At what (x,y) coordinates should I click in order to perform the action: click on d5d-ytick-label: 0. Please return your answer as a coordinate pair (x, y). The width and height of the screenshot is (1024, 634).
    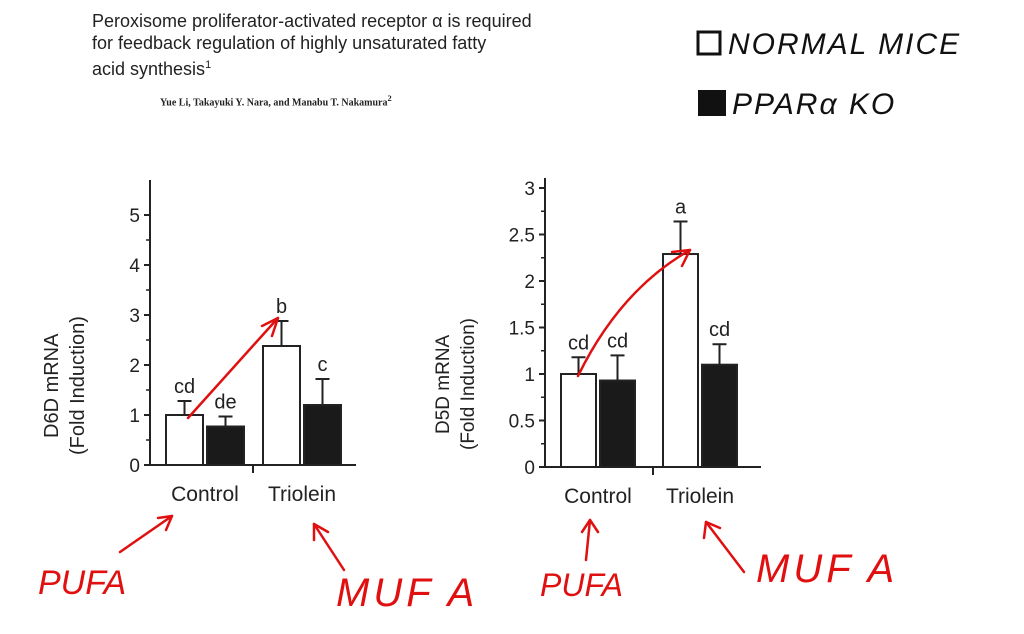
    Looking at the image, I should click on (529, 468).